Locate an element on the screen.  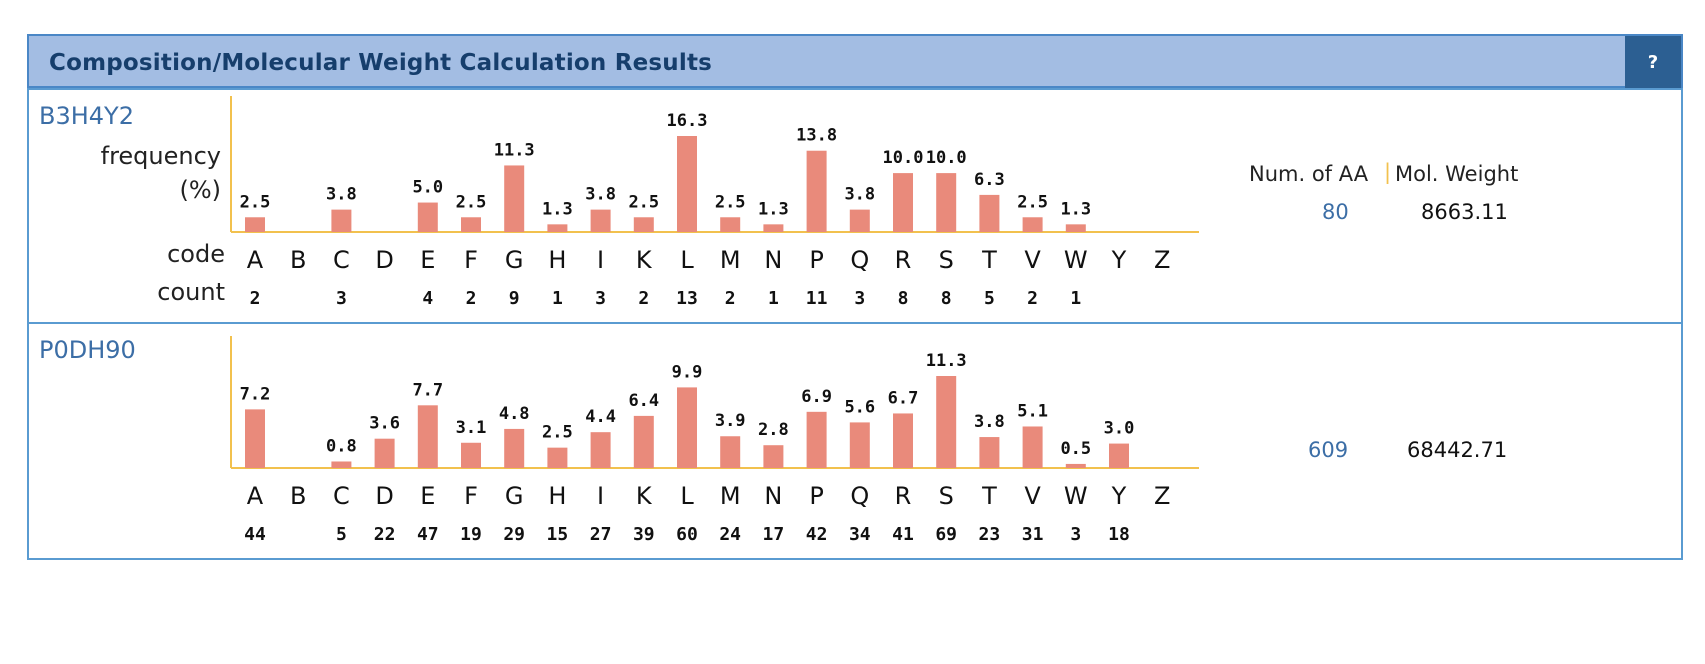
code-label-M: M is located at coordinates (730, 260).